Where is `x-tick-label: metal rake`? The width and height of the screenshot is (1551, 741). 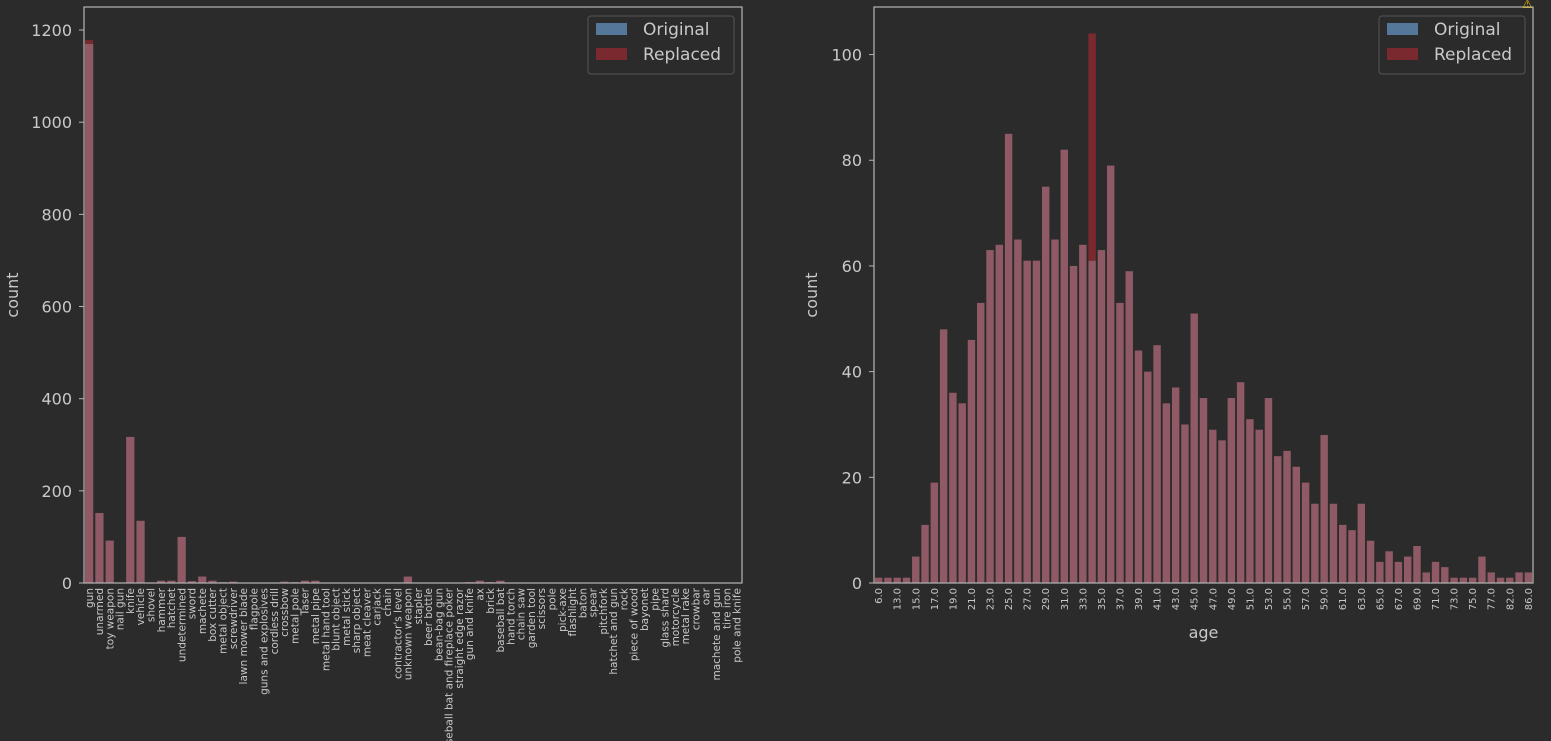
x-tick-label: metal rake is located at coordinates (686, 616).